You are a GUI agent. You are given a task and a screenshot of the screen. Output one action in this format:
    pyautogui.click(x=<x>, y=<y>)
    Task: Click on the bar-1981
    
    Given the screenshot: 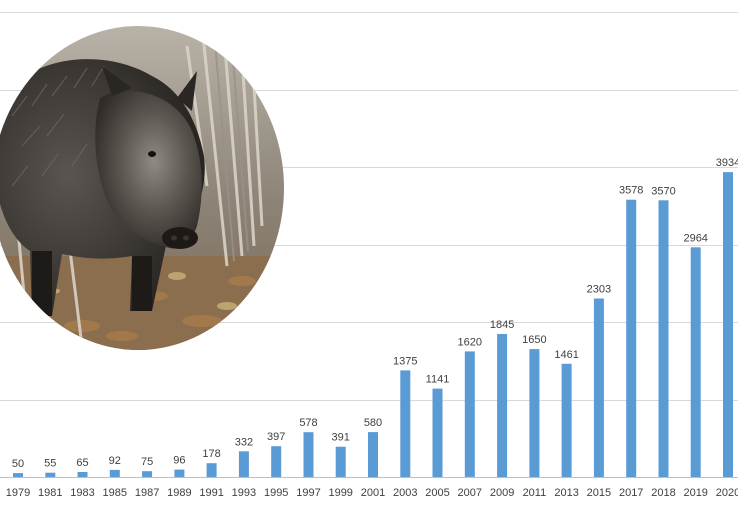 What is the action you would take?
    pyautogui.click(x=50, y=474)
    